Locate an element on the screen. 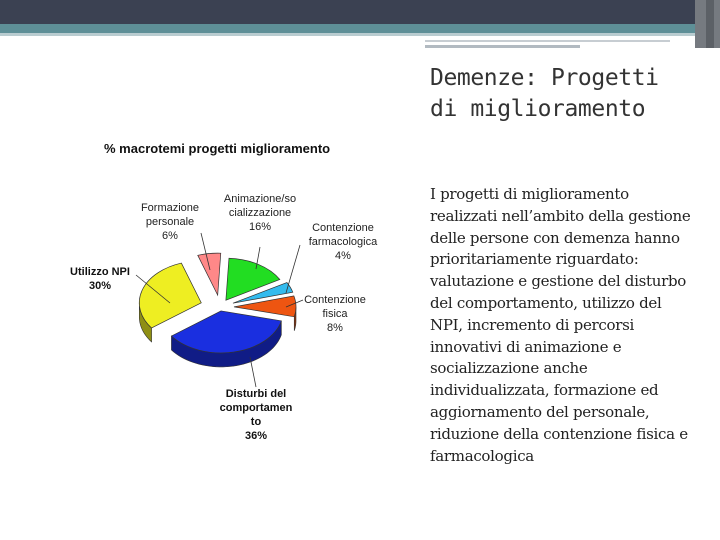 The height and width of the screenshot is (540, 720). leader-line-disturbi-comportamento is located at coordinates (253, 372).